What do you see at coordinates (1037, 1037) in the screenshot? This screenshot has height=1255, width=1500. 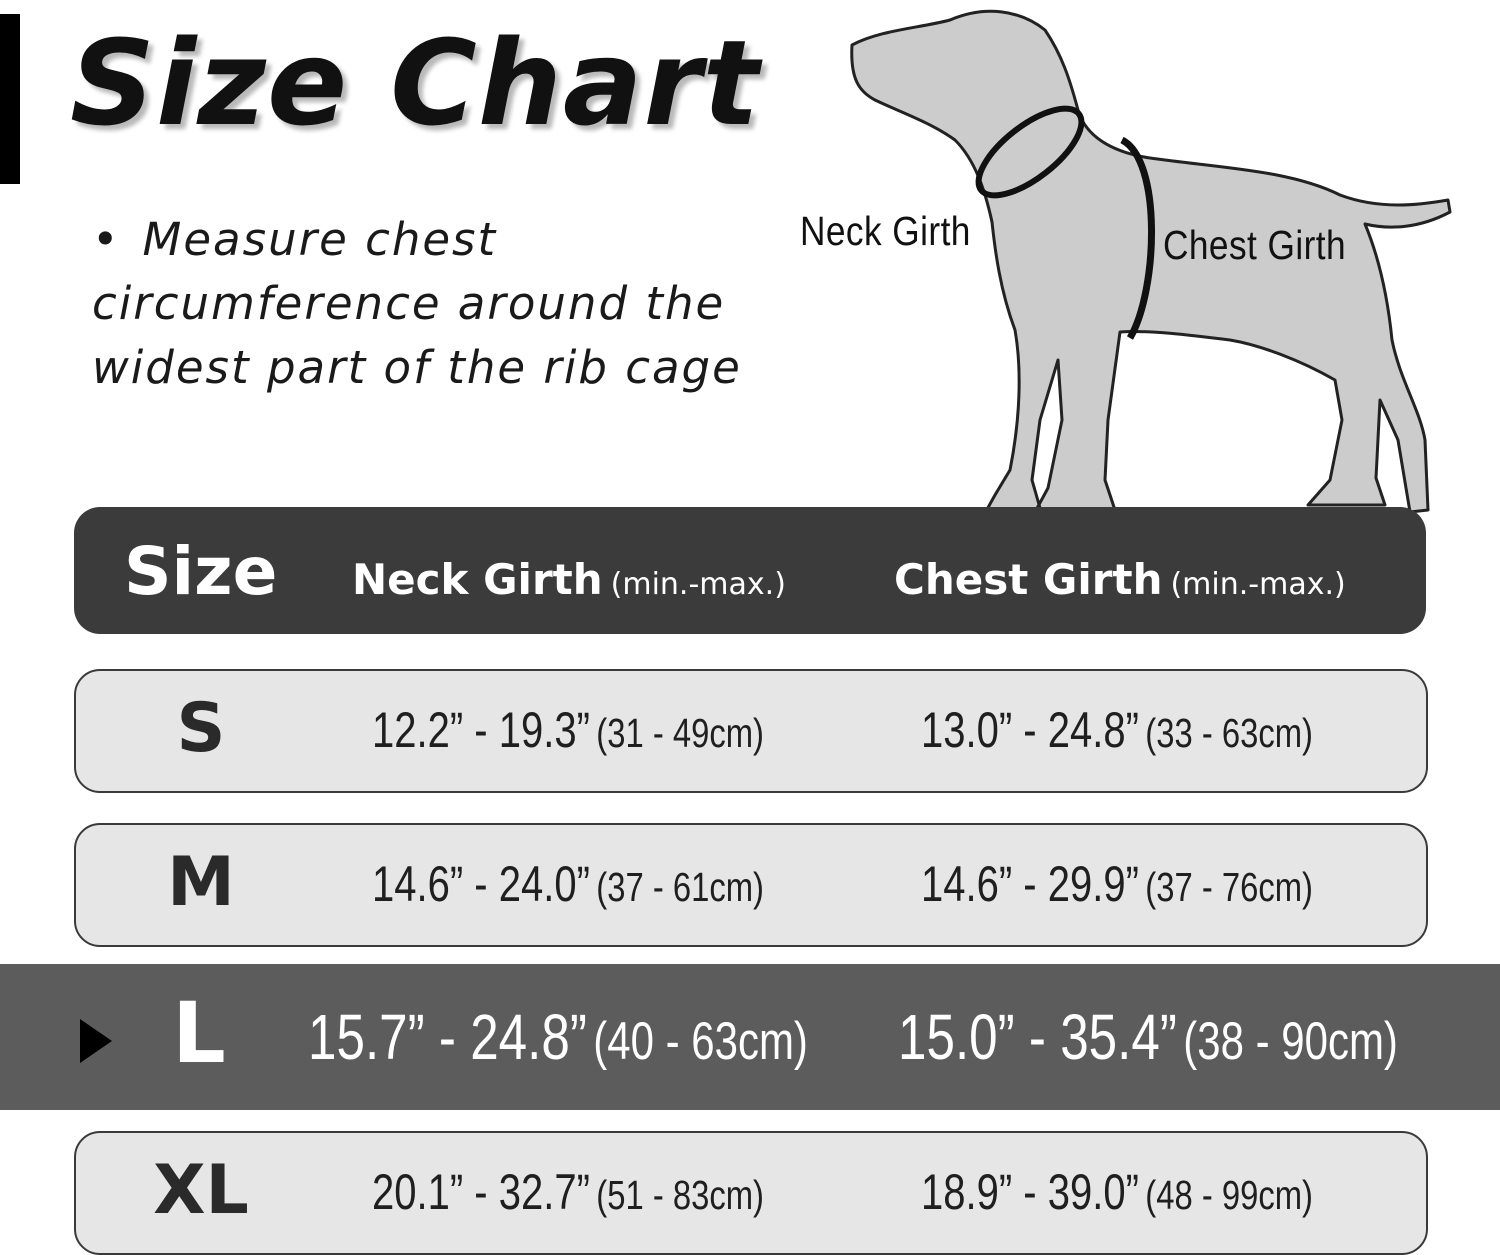 I see `chest-inches: 15.0” - 35.4”` at bounding box center [1037, 1037].